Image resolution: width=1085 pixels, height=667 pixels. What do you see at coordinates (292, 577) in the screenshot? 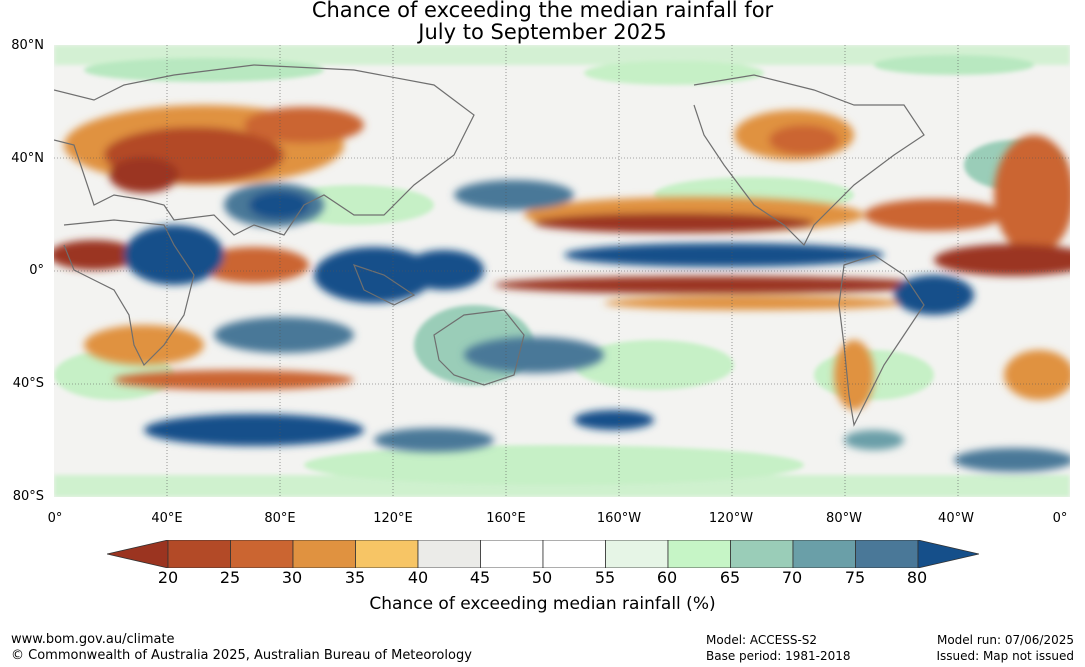
I see `legend-tick-30: 30` at bounding box center [292, 577].